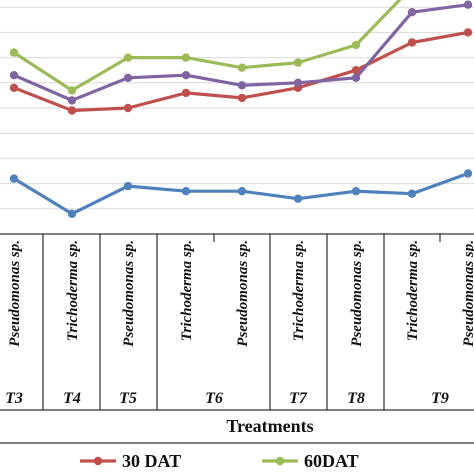  Describe the element at coordinates (440, 398) in the screenshot. I see `group-label: T9` at that location.